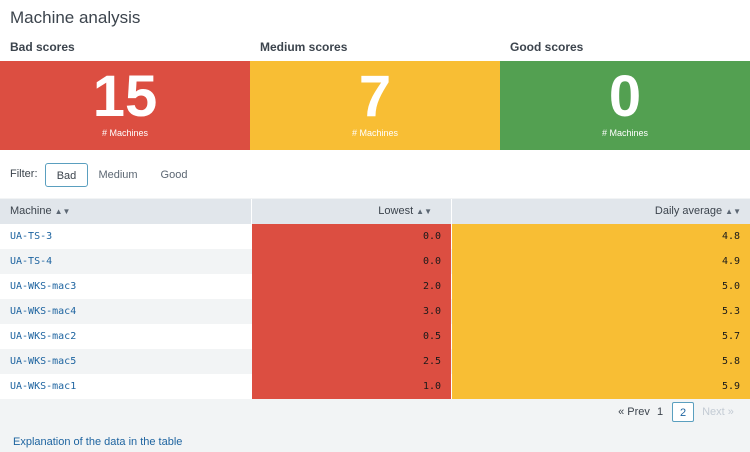 The width and height of the screenshot is (750, 452). I want to click on table-row: UA-WKS-mac4 3.0 5.3, so click(375, 311).